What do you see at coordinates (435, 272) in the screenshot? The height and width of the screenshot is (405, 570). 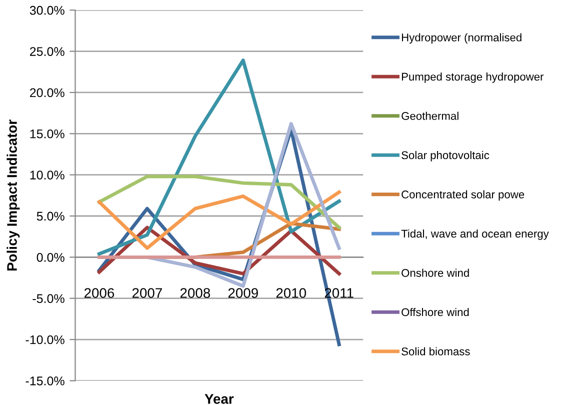 I see `legend-label: Onshore wind` at bounding box center [435, 272].